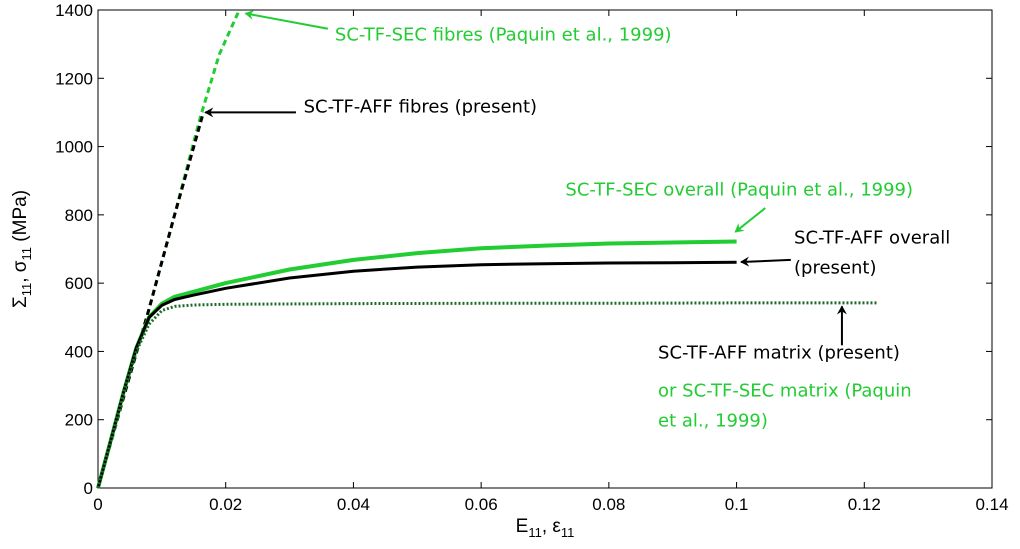 This screenshot has height=549, width=1020. What do you see at coordinates (79, 215) in the screenshot?
I see `y-tick-label: 800` at bounding box center [79, 215].